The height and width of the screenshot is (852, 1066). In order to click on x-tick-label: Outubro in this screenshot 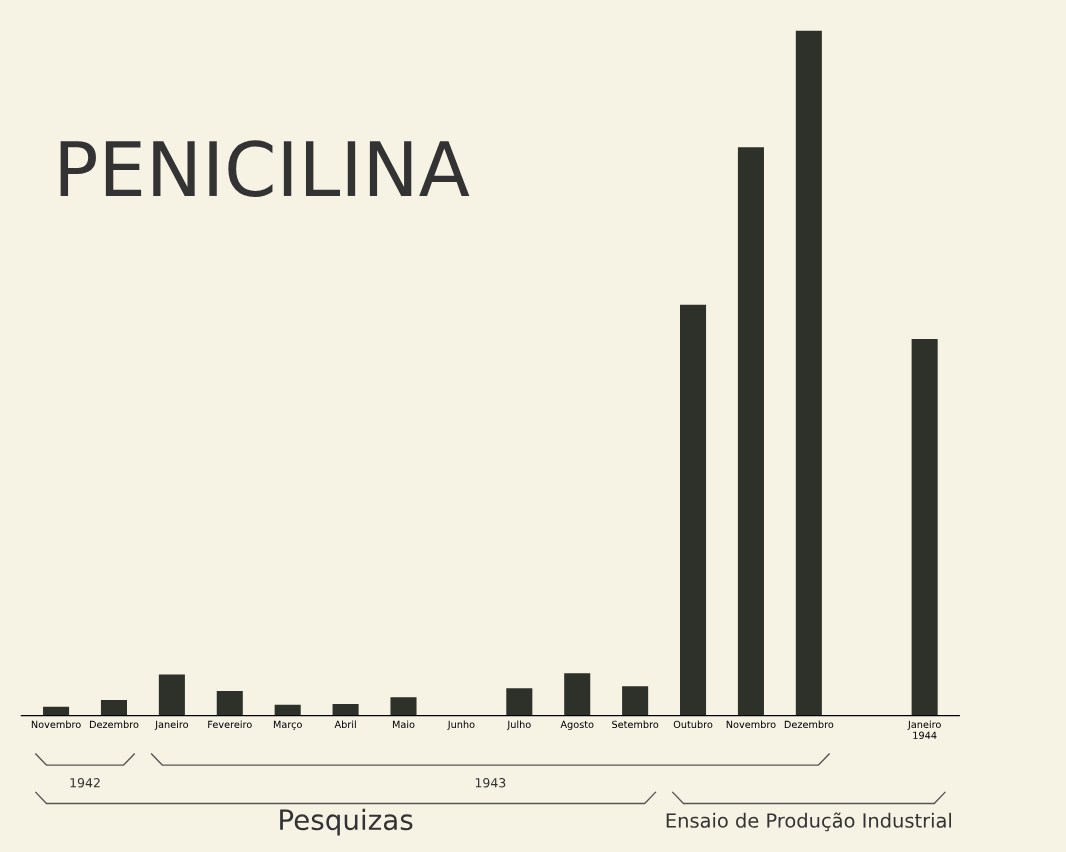, I will do `click(693, 724)`.